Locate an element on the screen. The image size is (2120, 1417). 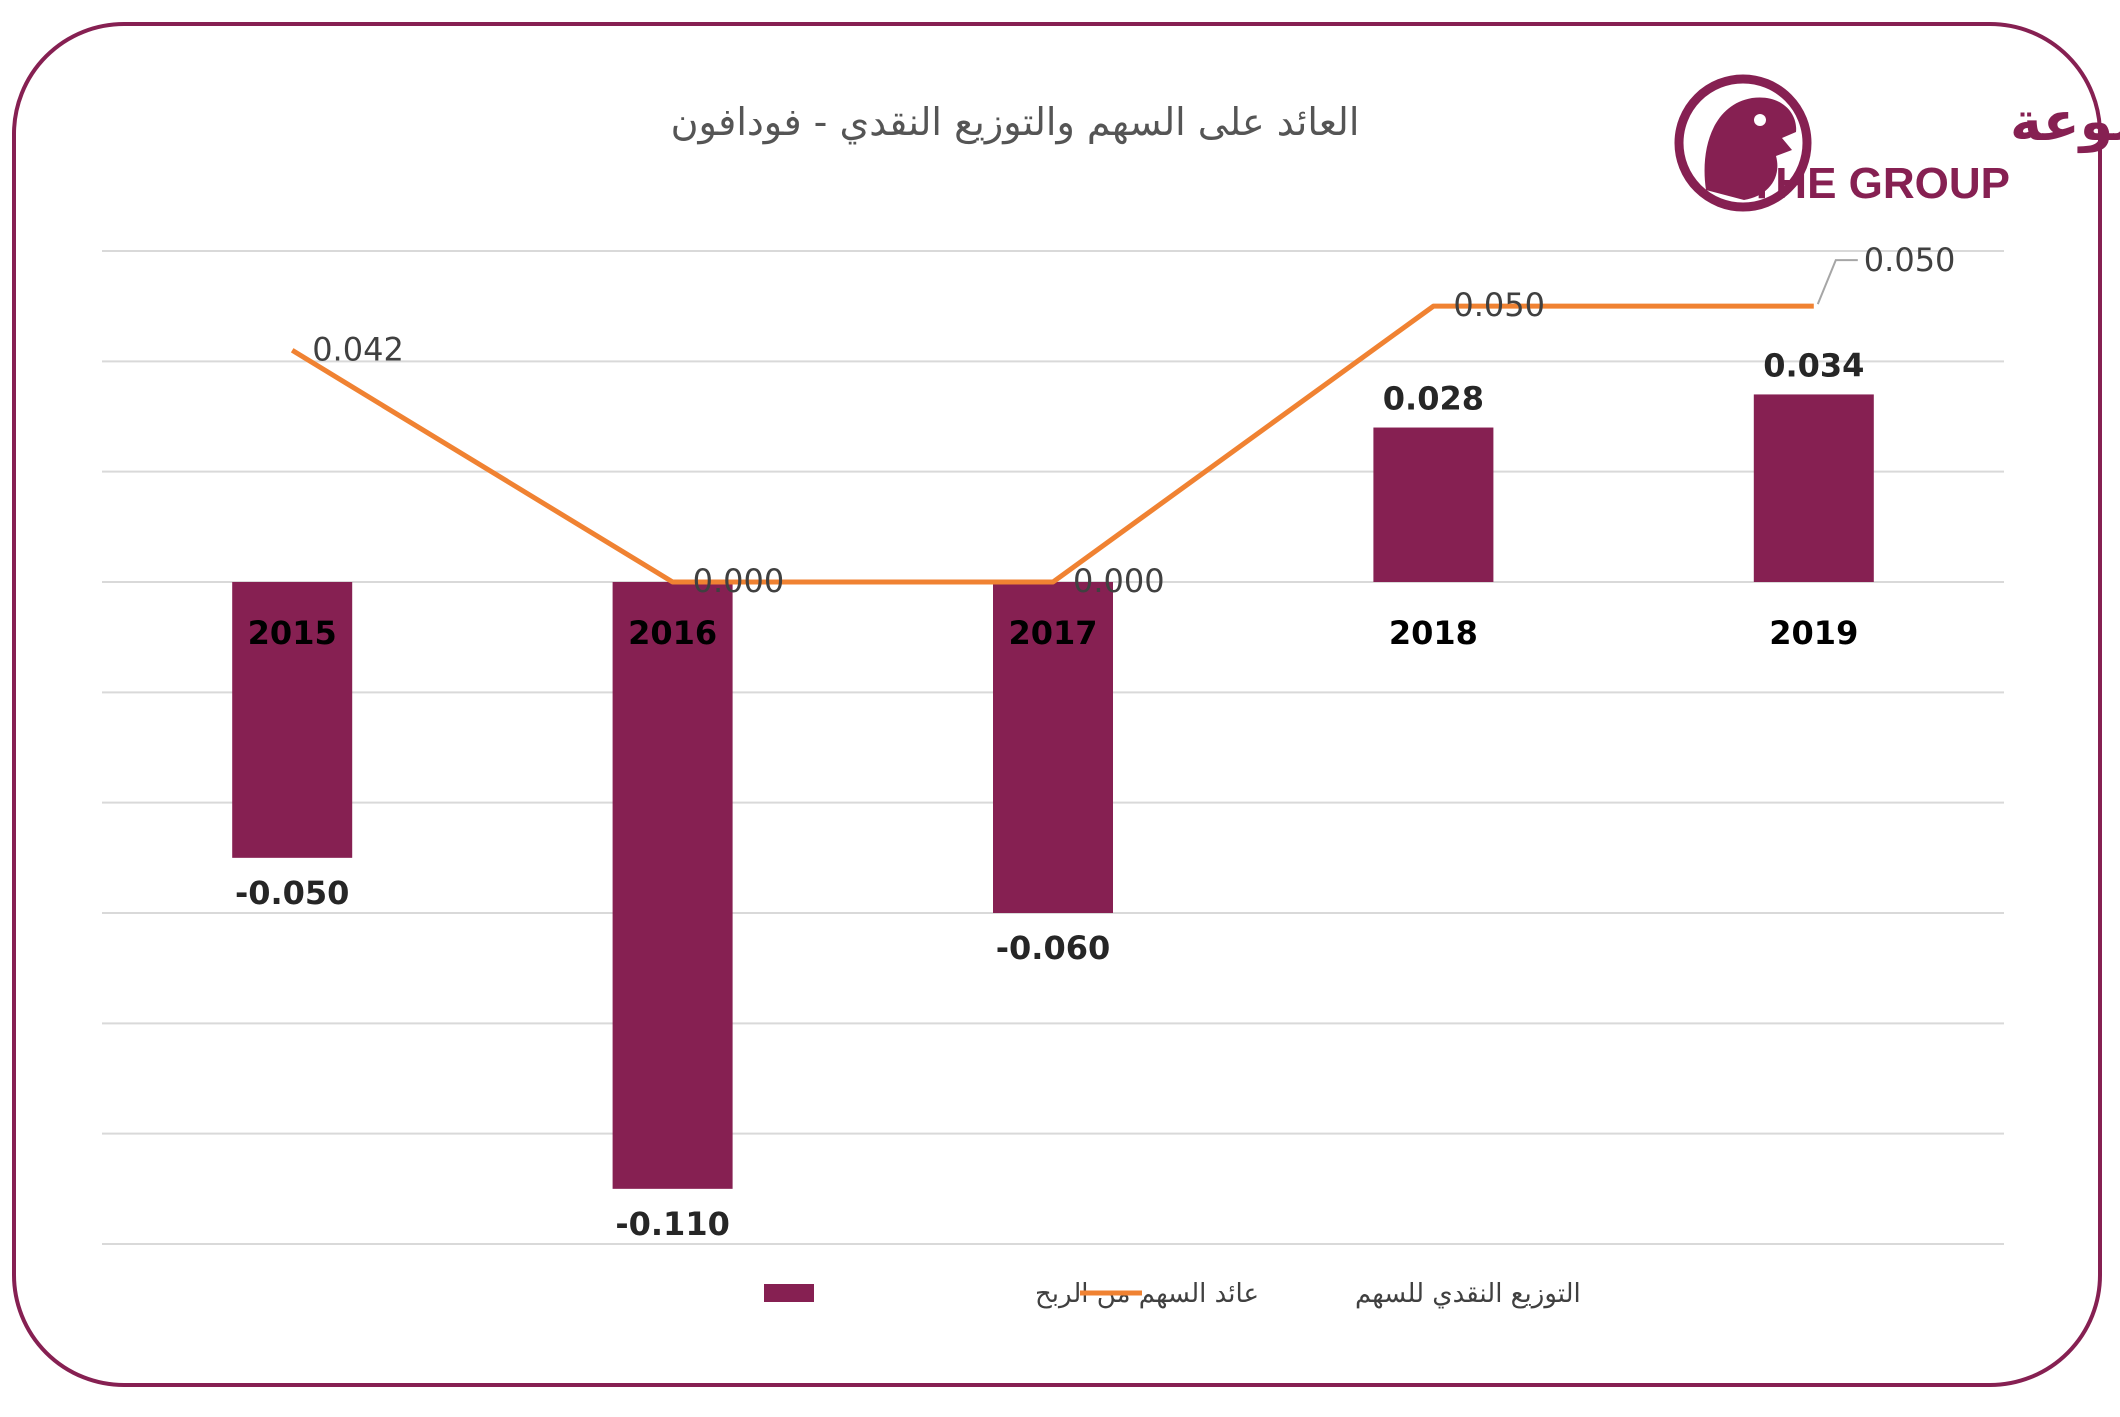
logo-english: THE GROUP is located at coordinates (1879, 183).